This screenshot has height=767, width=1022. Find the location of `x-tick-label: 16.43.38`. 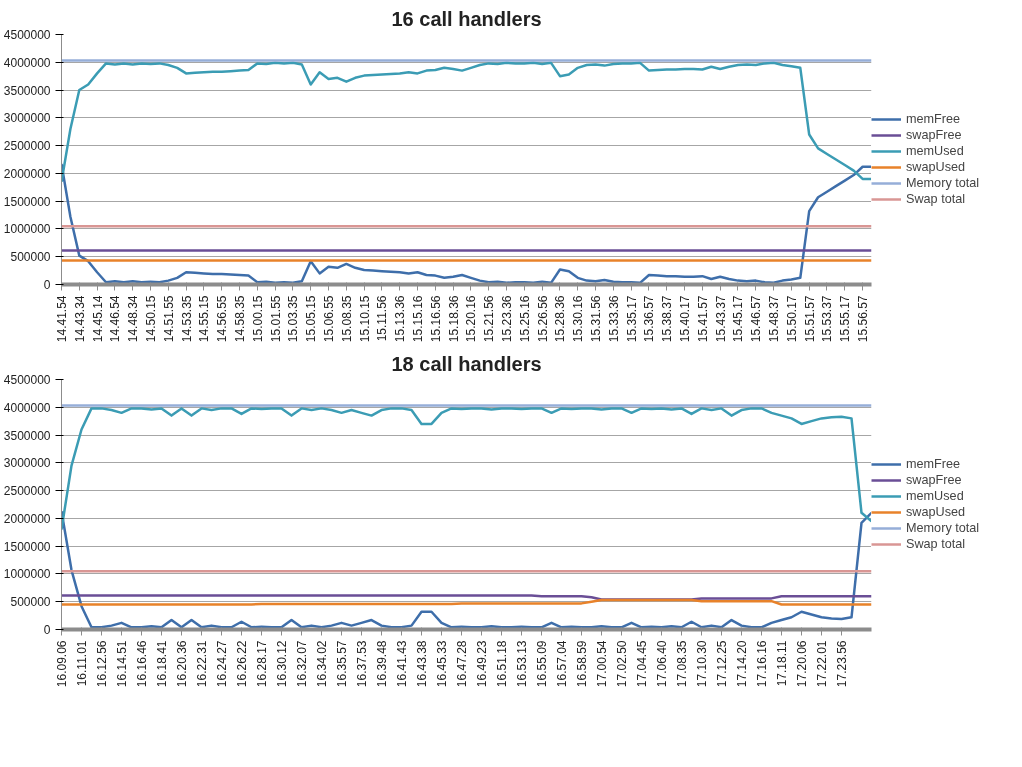

x-tick-label: 16.43.38 is located at coordinates (422, 664).